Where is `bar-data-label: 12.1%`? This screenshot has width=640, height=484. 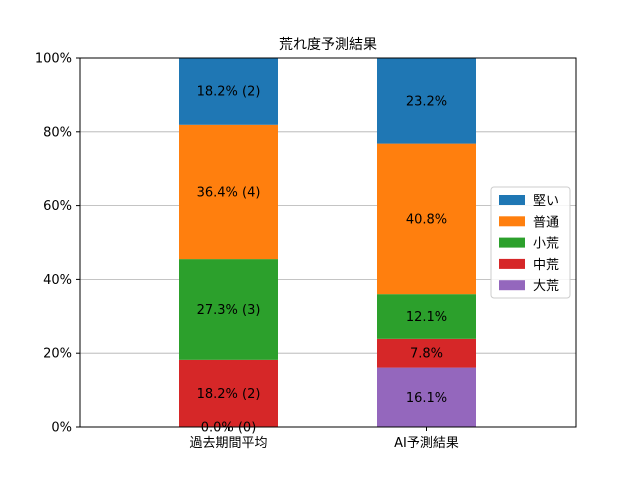
bar-data-label: 12.1% is located at coordinates (426, 317).